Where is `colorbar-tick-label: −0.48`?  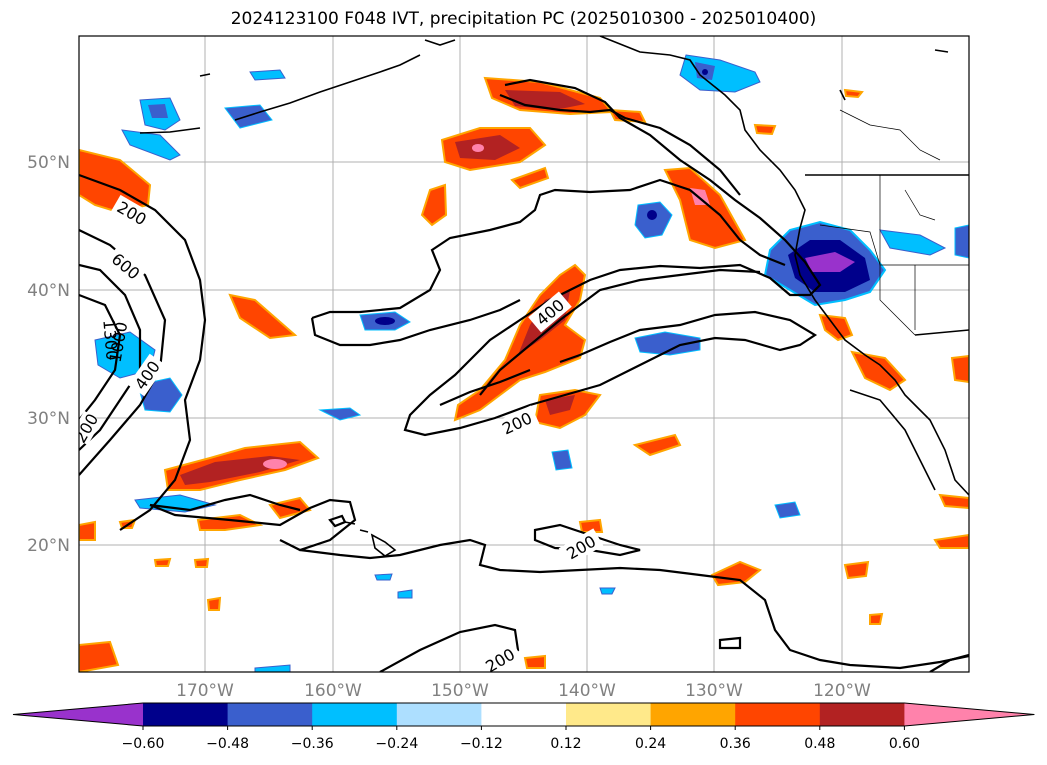
colorbar-tick-label: −0.48 is located at coordinates (227, 744).